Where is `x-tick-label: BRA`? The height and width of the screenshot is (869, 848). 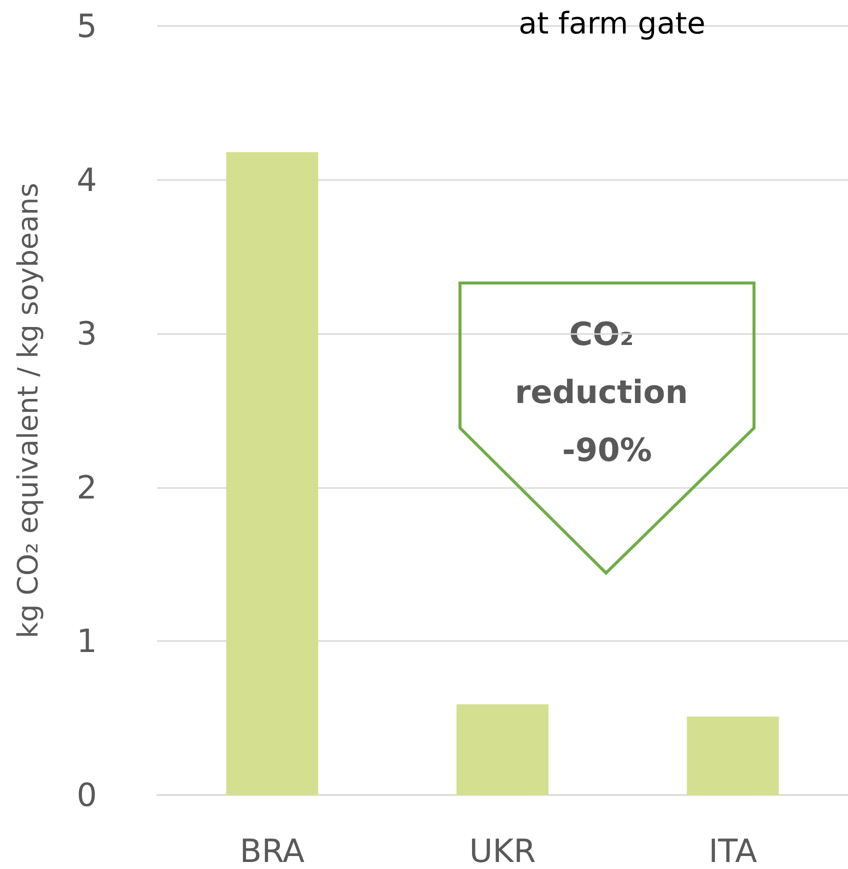
x-tick-label: BRA is located at coordinates (272, 850).